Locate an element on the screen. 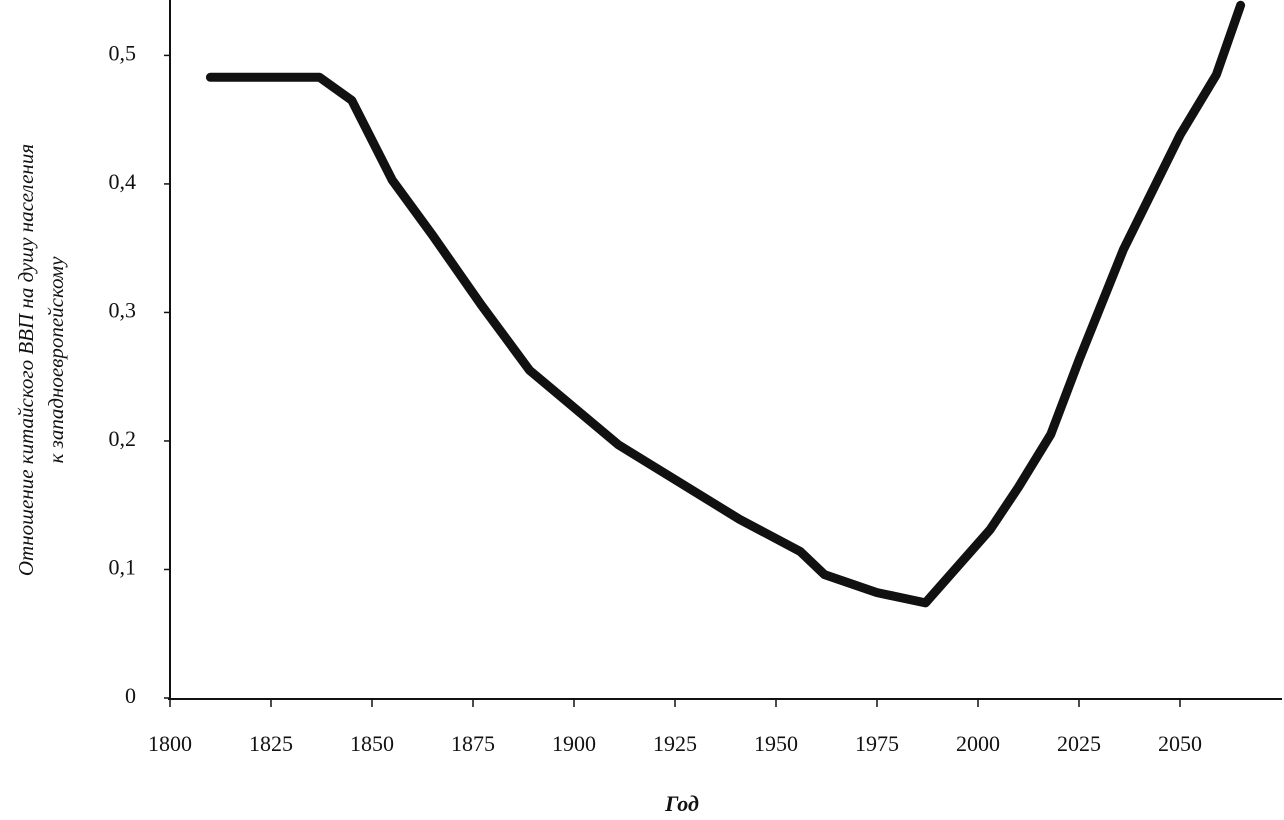 This screenshot has width=1284, height=820. x-tick-label: 2000 is located at coordinates (978, 743).